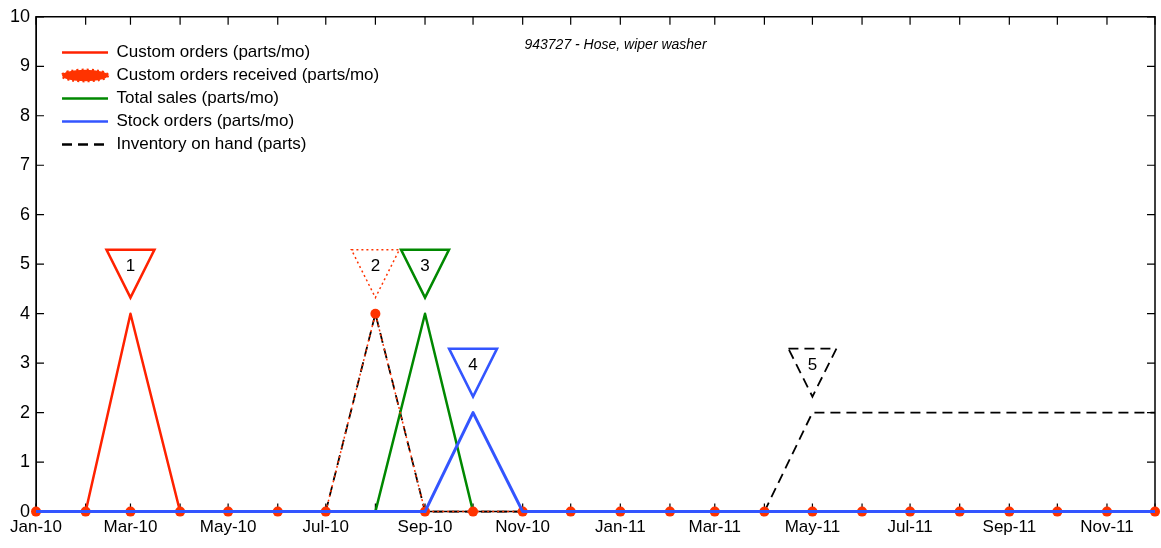  What do you see at coordinates (228, 527) in the screenshot?
I see `x-tick-label: May-10` at bounding box center [228, 527].